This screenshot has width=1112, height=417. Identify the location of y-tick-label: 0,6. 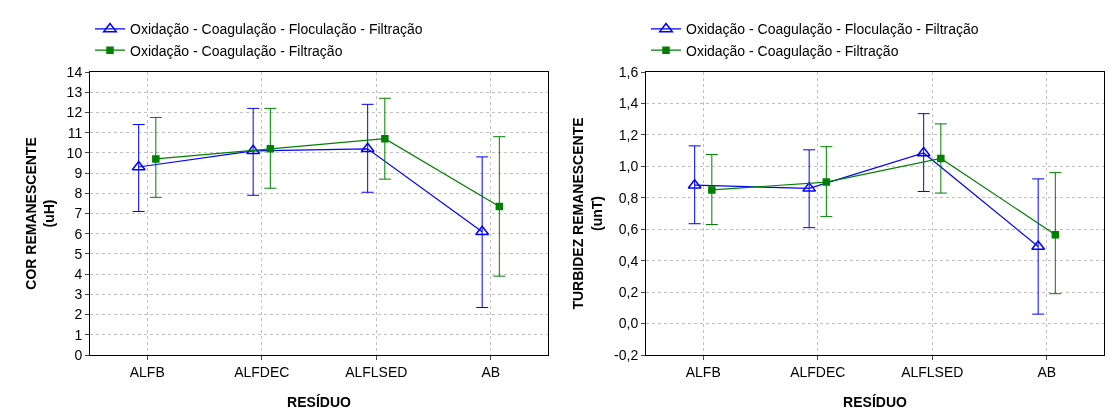
(628, 229).